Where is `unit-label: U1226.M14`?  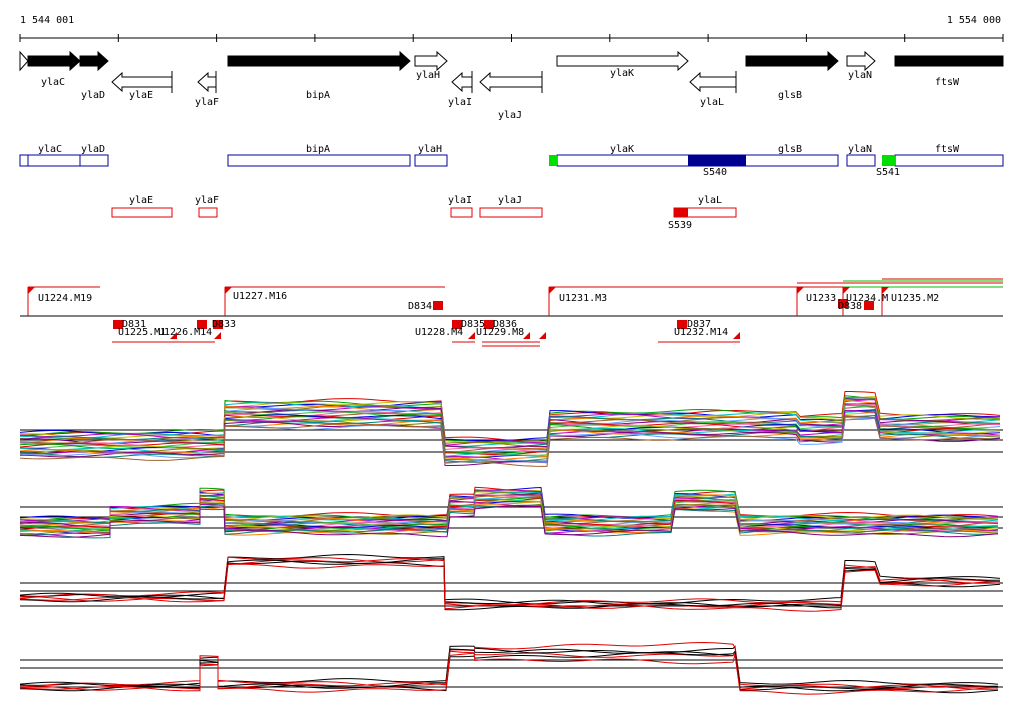 unit-label: U1226.M14 is located at coordinates (185, 332).